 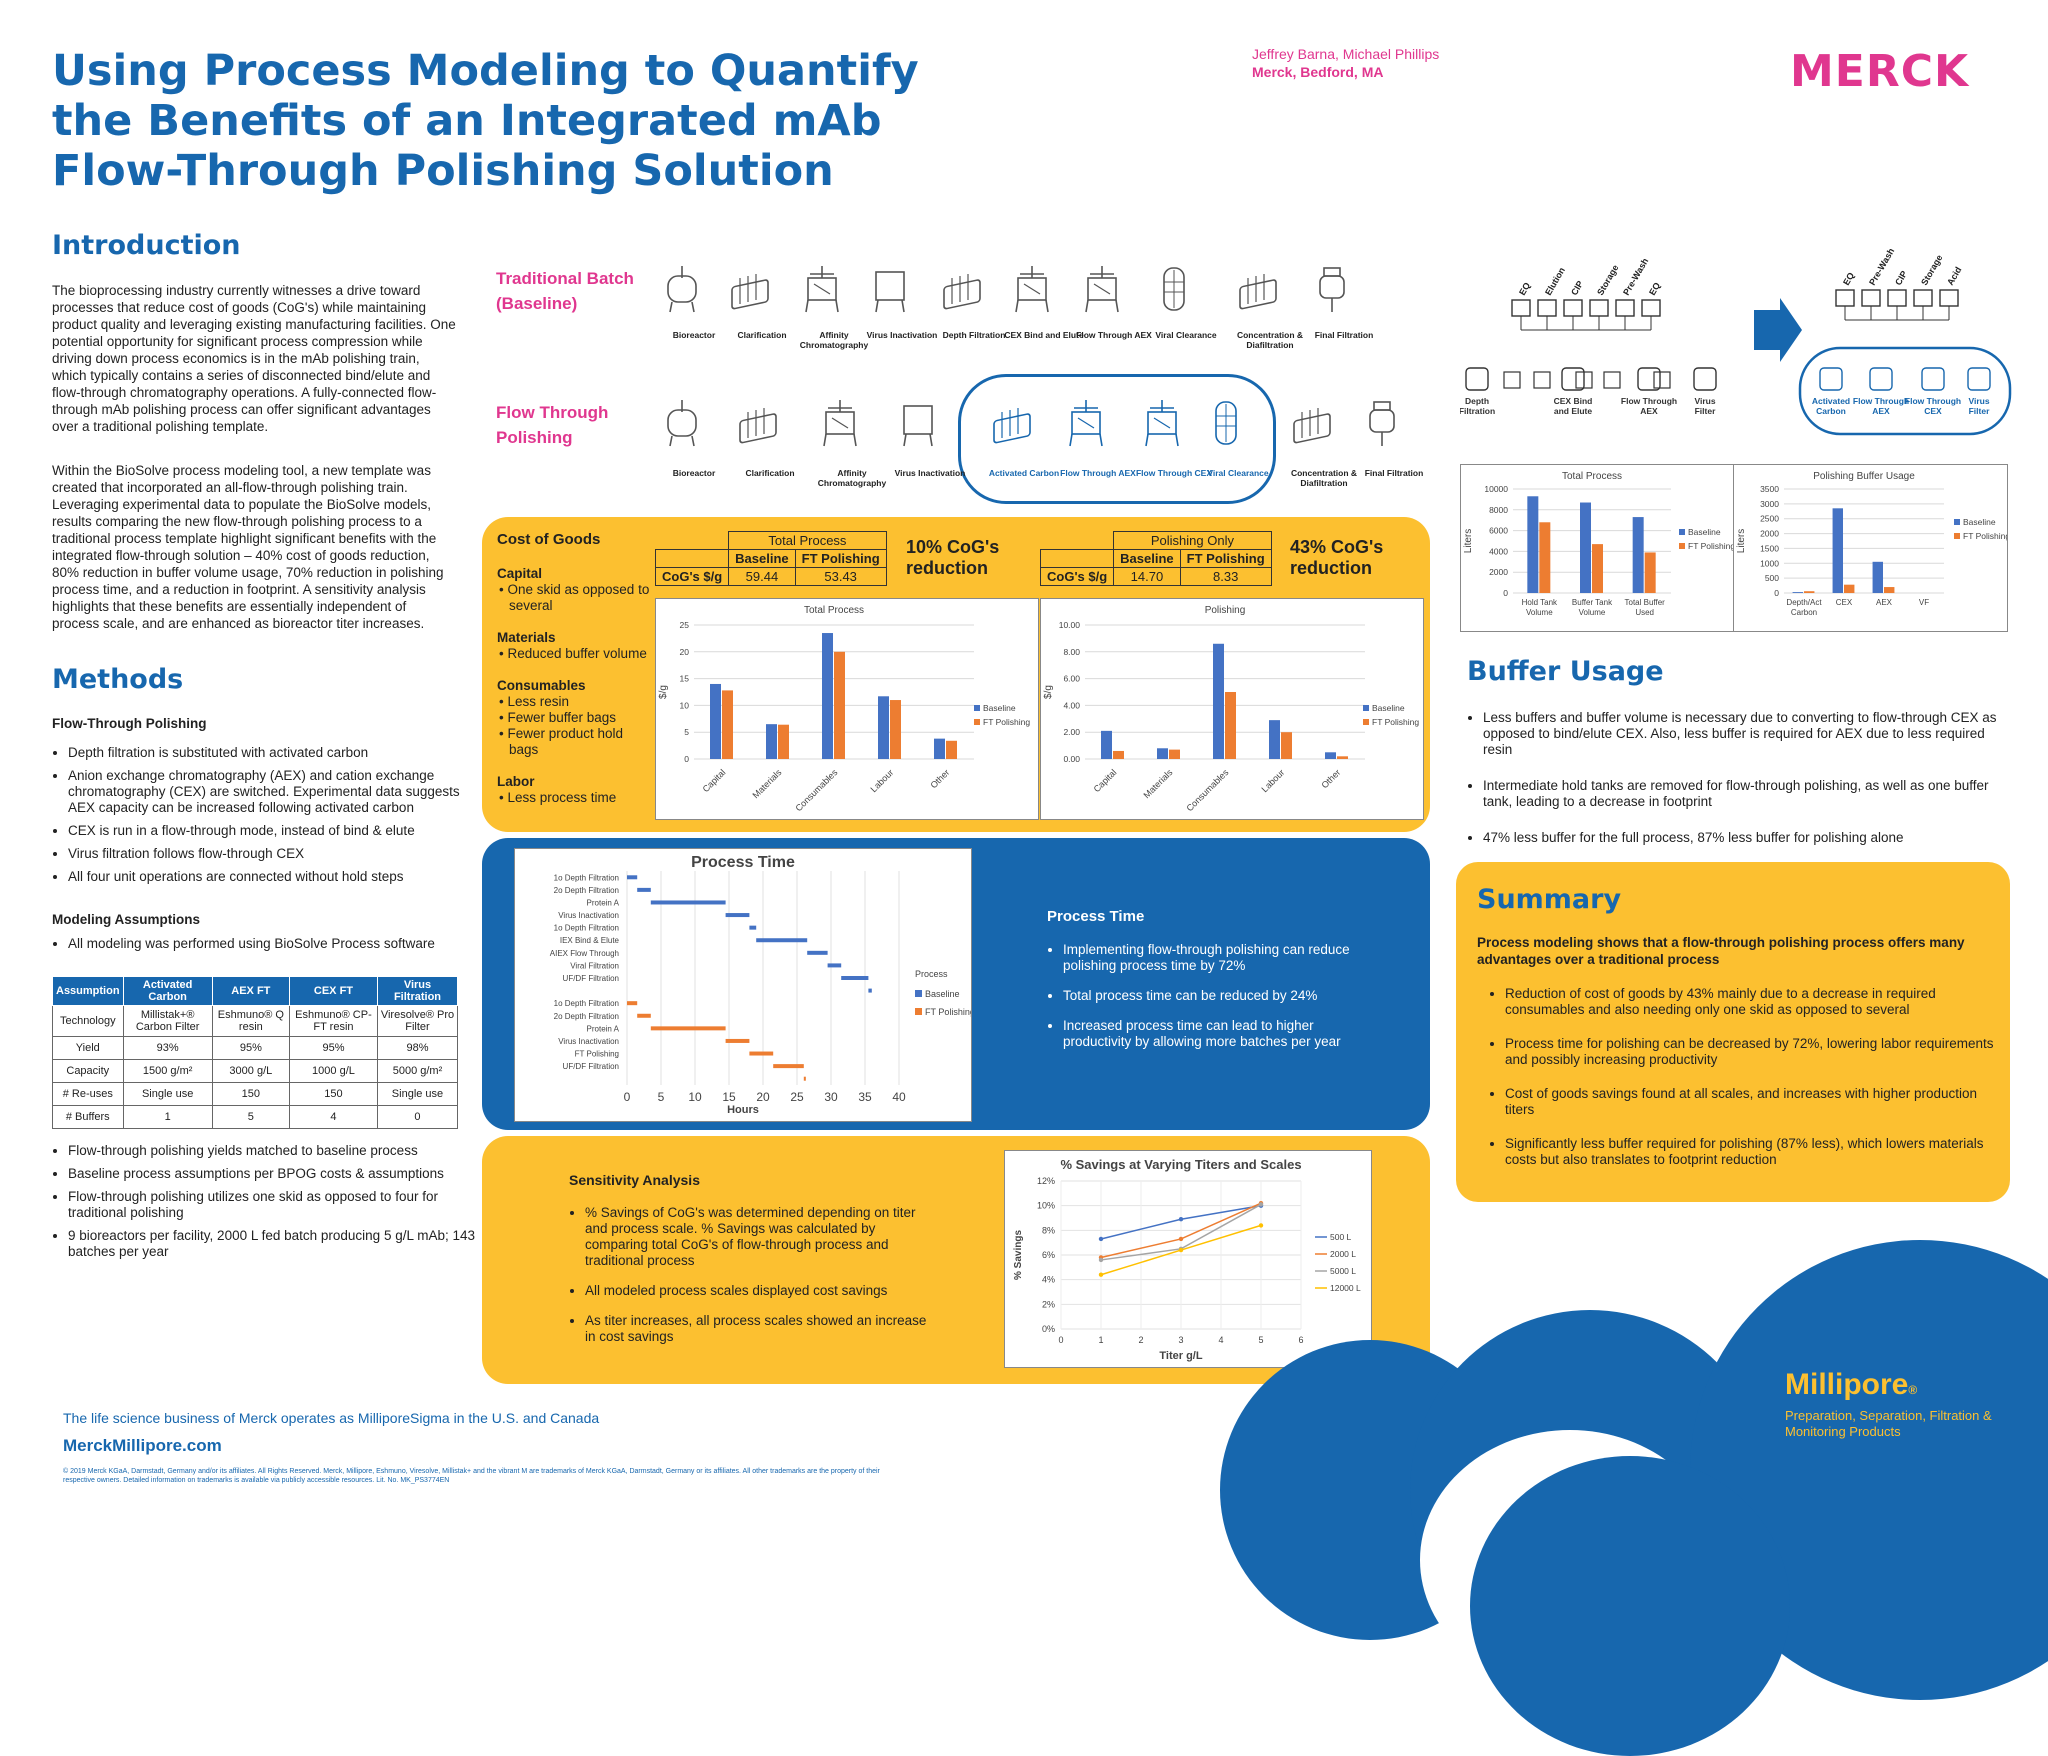 I want to click on gantt-task-label: Protein A, so click(x=603, y=1028).